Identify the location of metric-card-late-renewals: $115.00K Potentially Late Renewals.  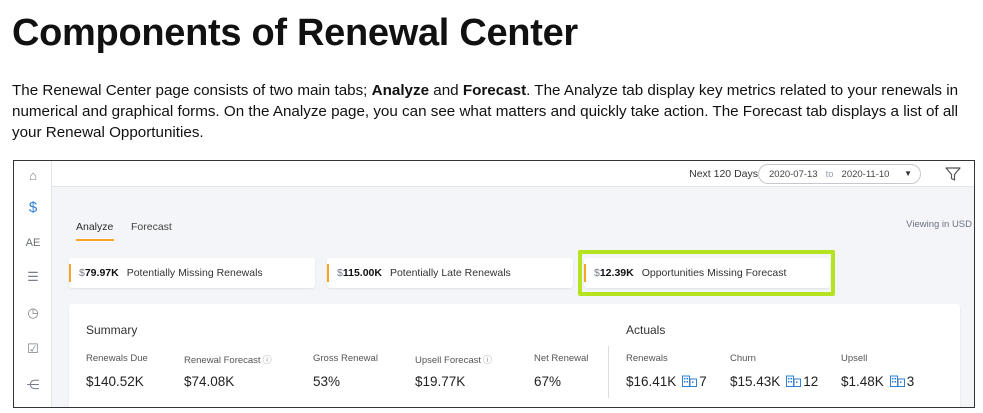
(450, 273).